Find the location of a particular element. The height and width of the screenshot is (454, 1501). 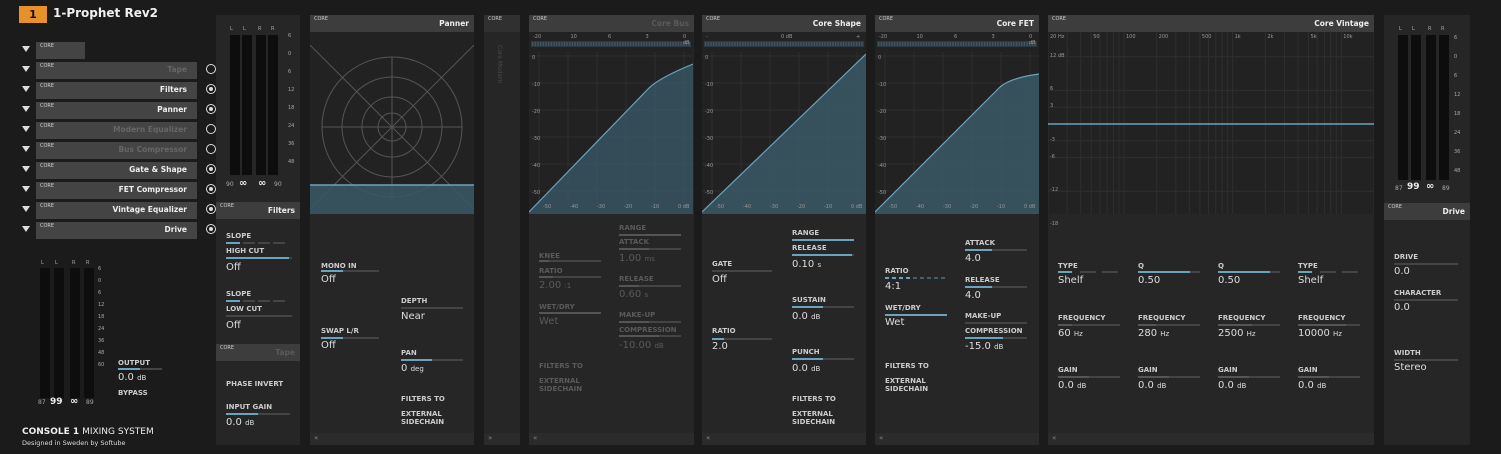

module-slot: CORE Panner is located at coordinates (116, 110).